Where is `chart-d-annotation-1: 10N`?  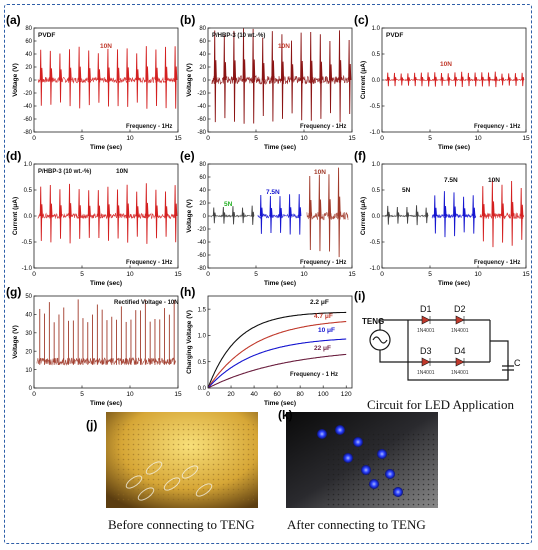
chart-d-annotation-1: 10N is located at coordinates (122, 171).